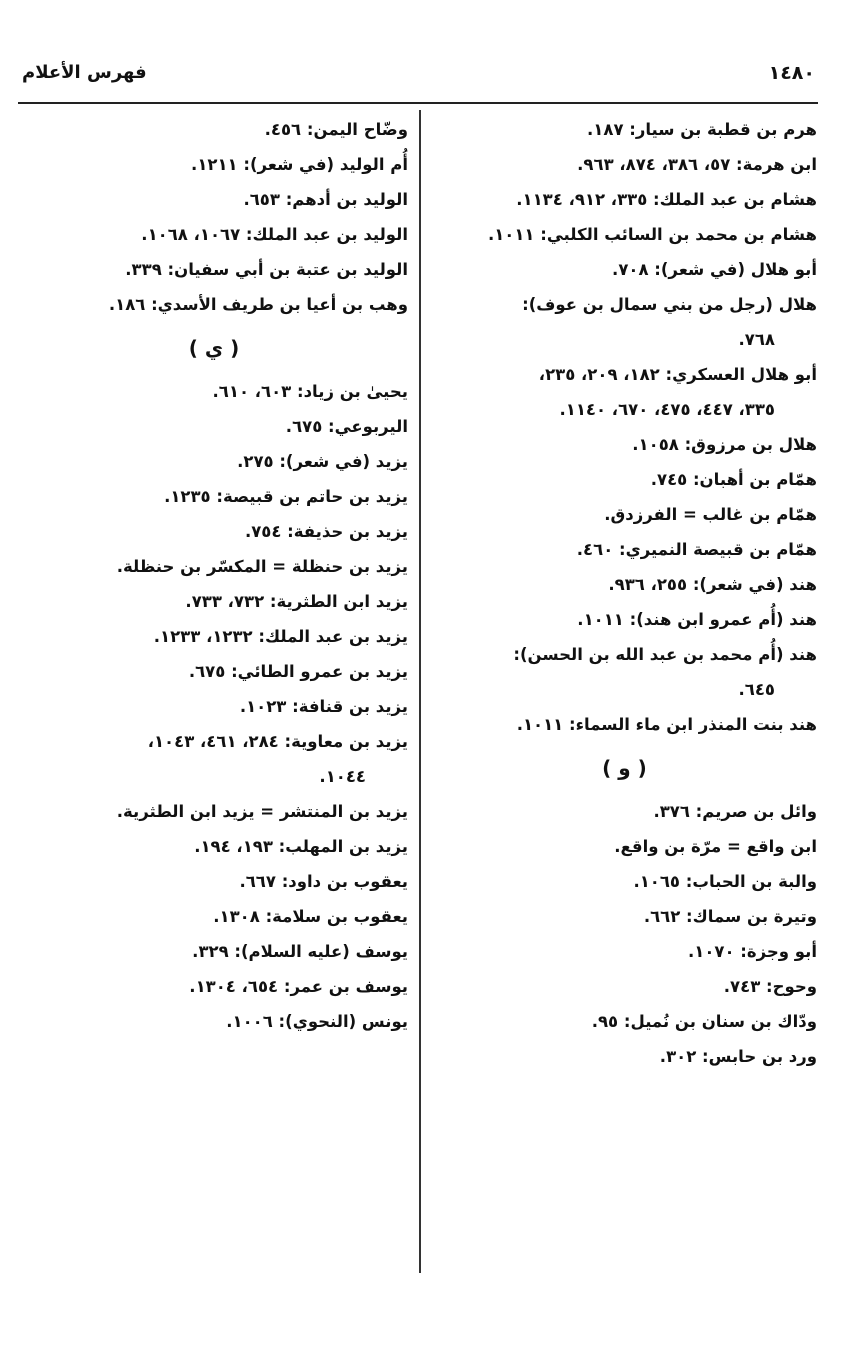  I want to click on index-entry: يزيد ابن الطثرية: ٧٣٢، ٧٣٣., so click(296, 601).